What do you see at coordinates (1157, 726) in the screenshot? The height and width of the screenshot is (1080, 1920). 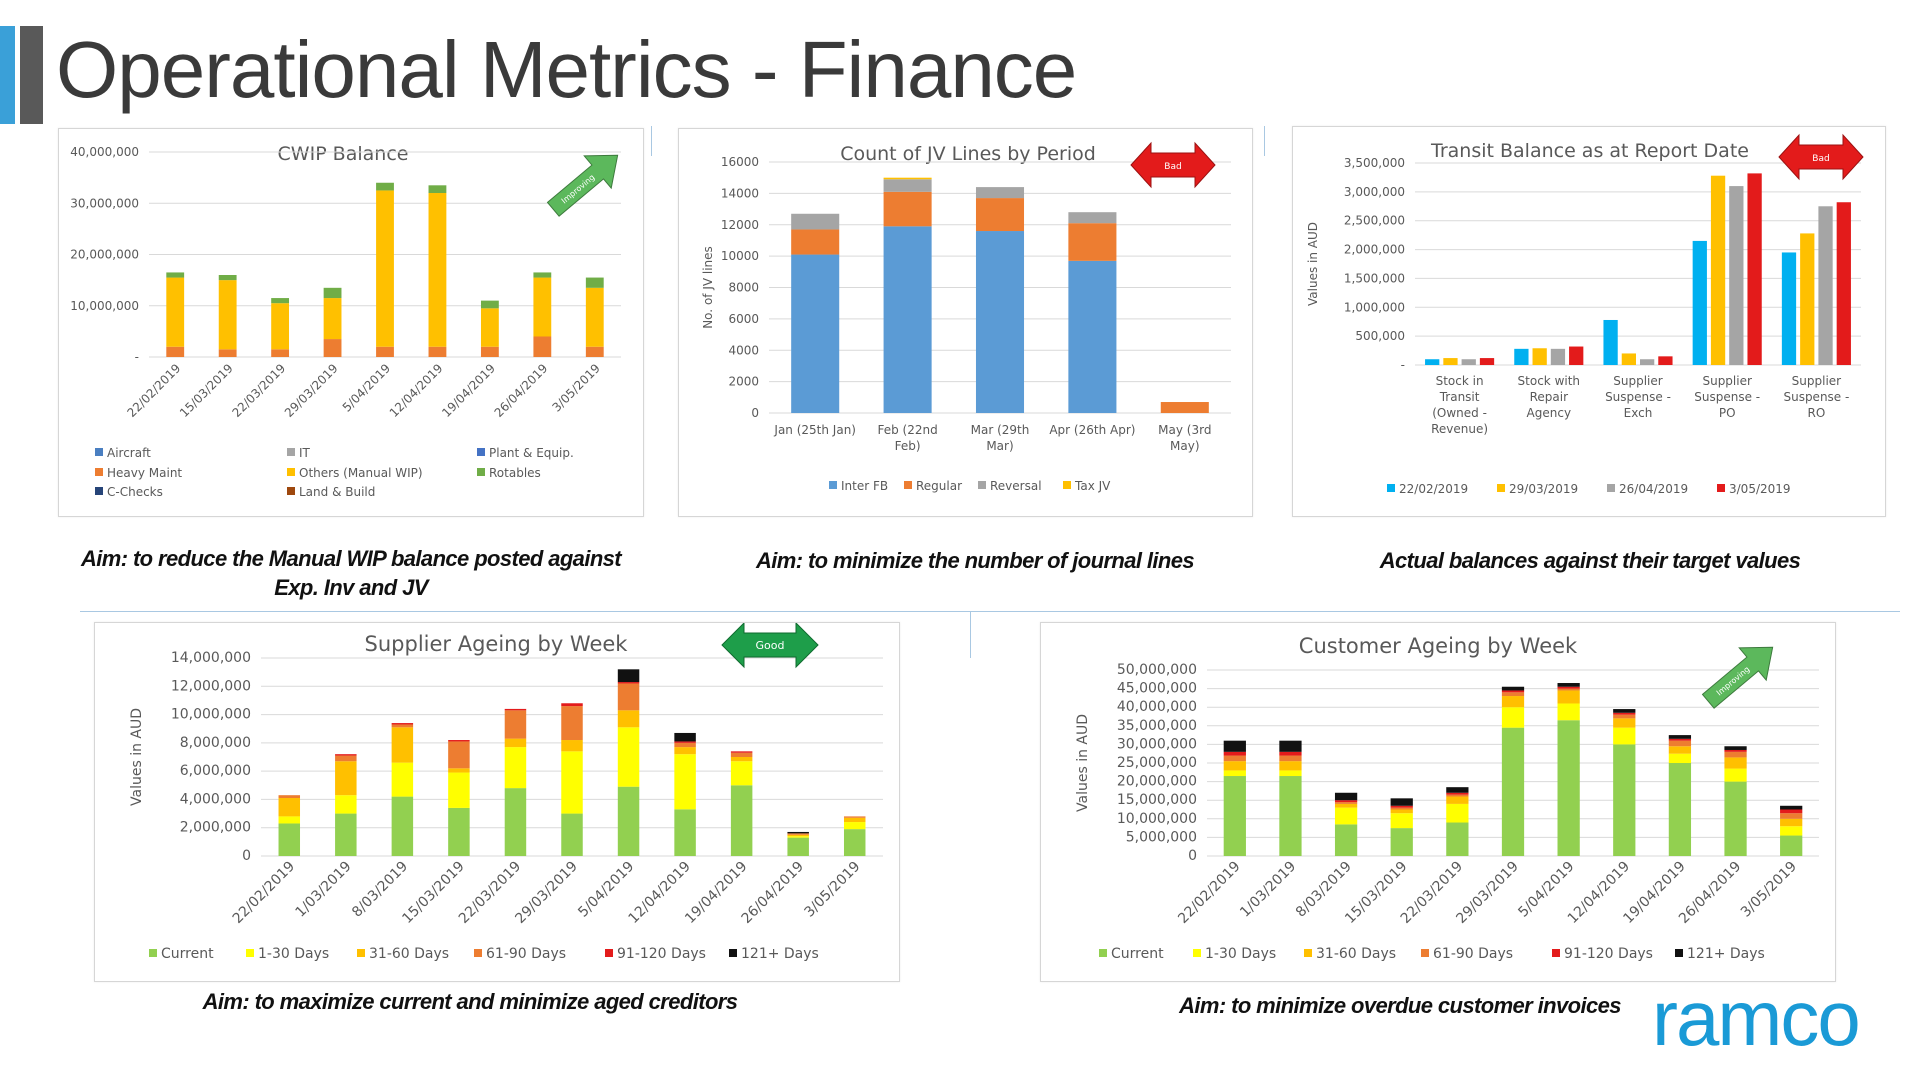 I see `y-tick-label: 35,000,000` at bounding box center [1157, 726].